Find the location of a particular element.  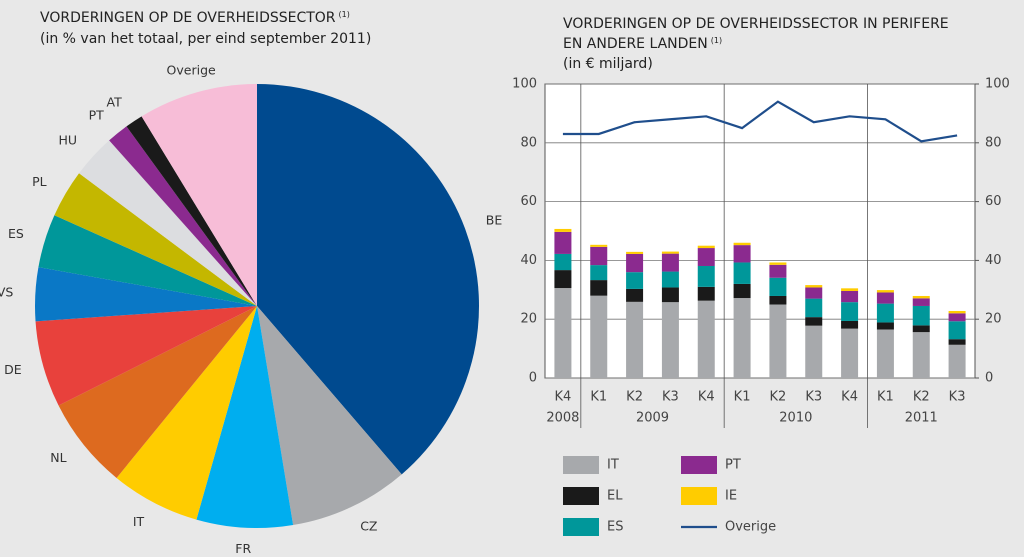

pie-label: CZ is located at coordinates (368, 526).